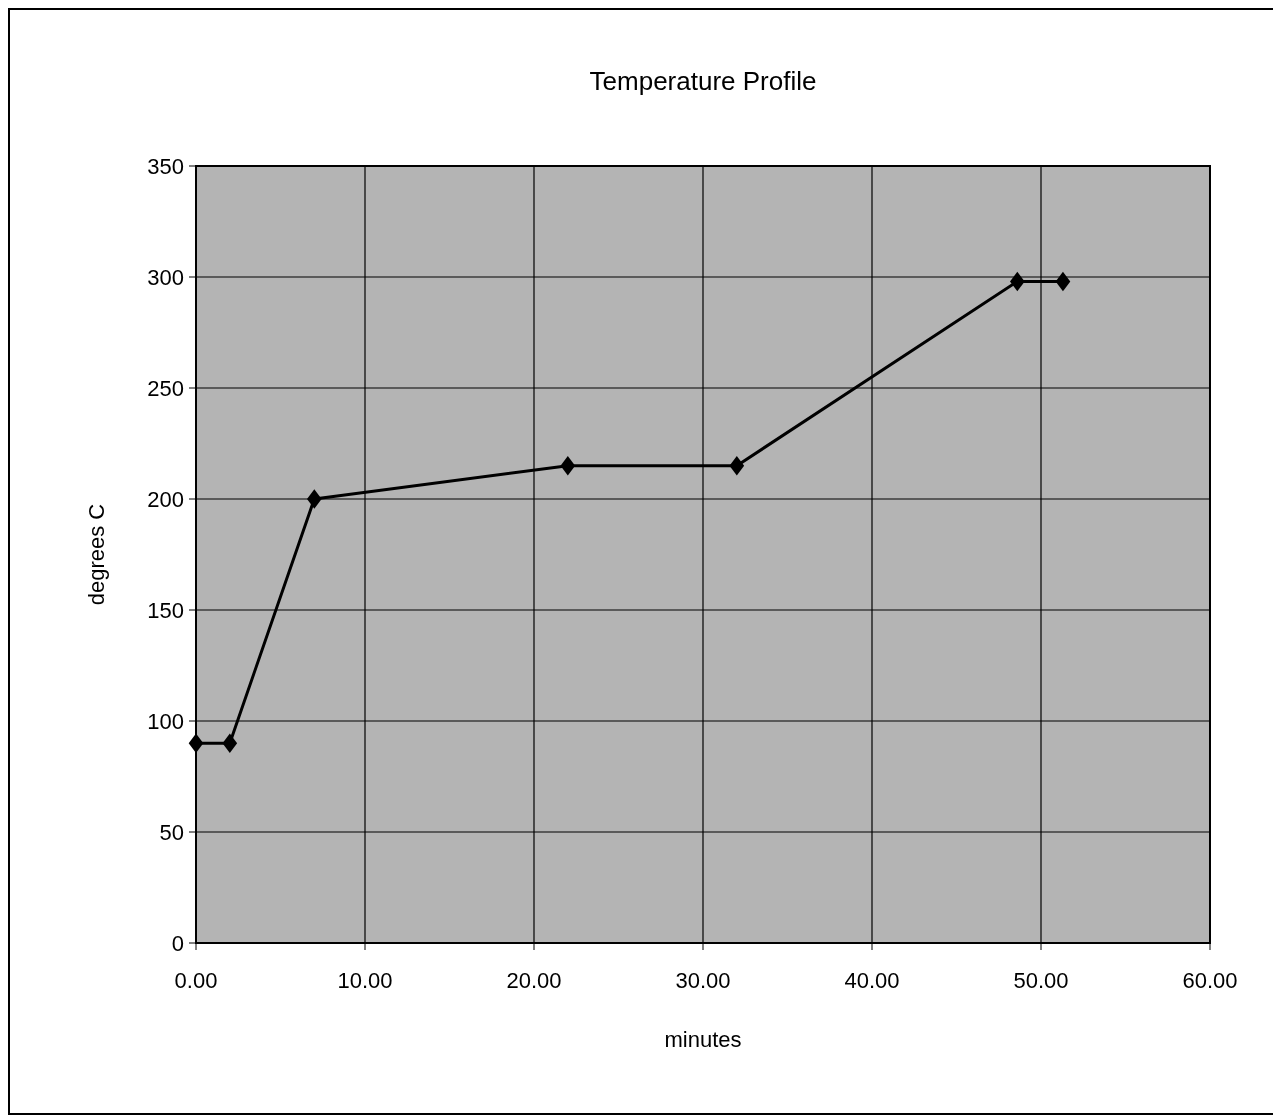  Describe the element at coordinates (534, 980) in the screenshot. I see `x-tick-label: 20.00` at that location.